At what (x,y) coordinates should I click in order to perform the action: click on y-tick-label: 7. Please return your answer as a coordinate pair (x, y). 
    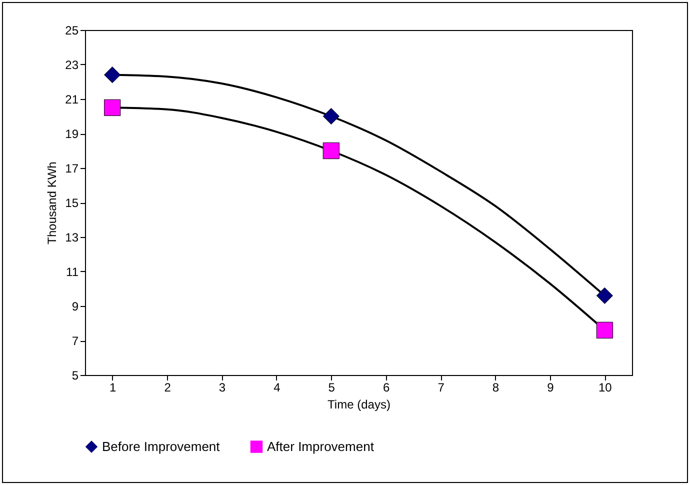
    Looking at the image, I should click on (75, 341).